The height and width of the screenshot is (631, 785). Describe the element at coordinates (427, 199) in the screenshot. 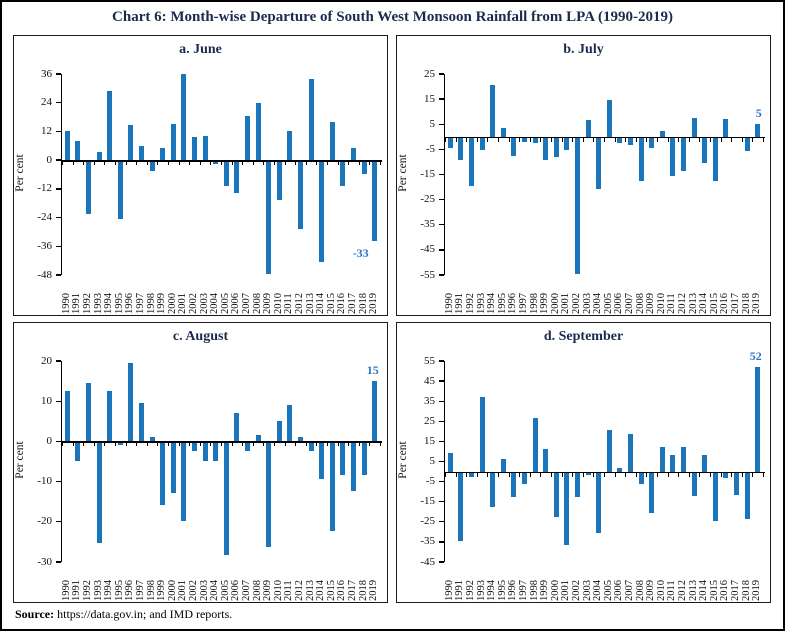

I see `y-tick-label: -25` at that location.